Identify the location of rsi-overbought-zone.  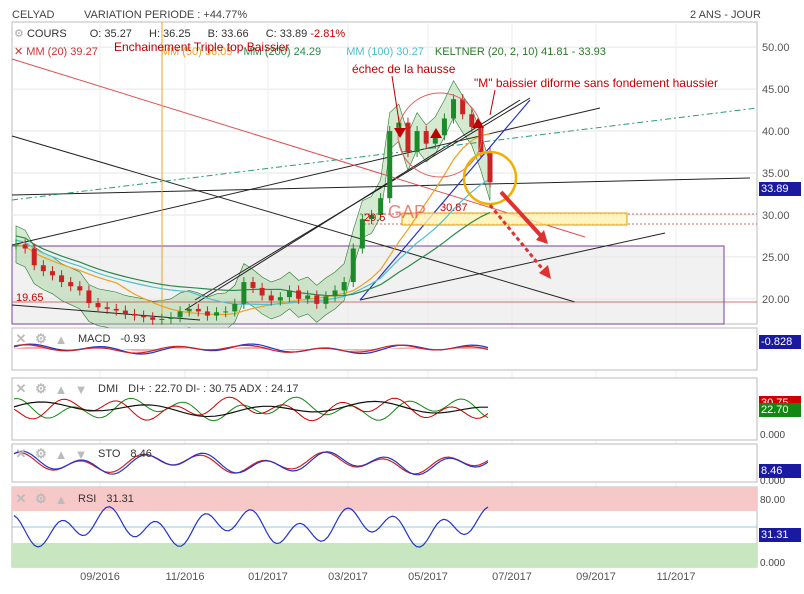
(384, 499).